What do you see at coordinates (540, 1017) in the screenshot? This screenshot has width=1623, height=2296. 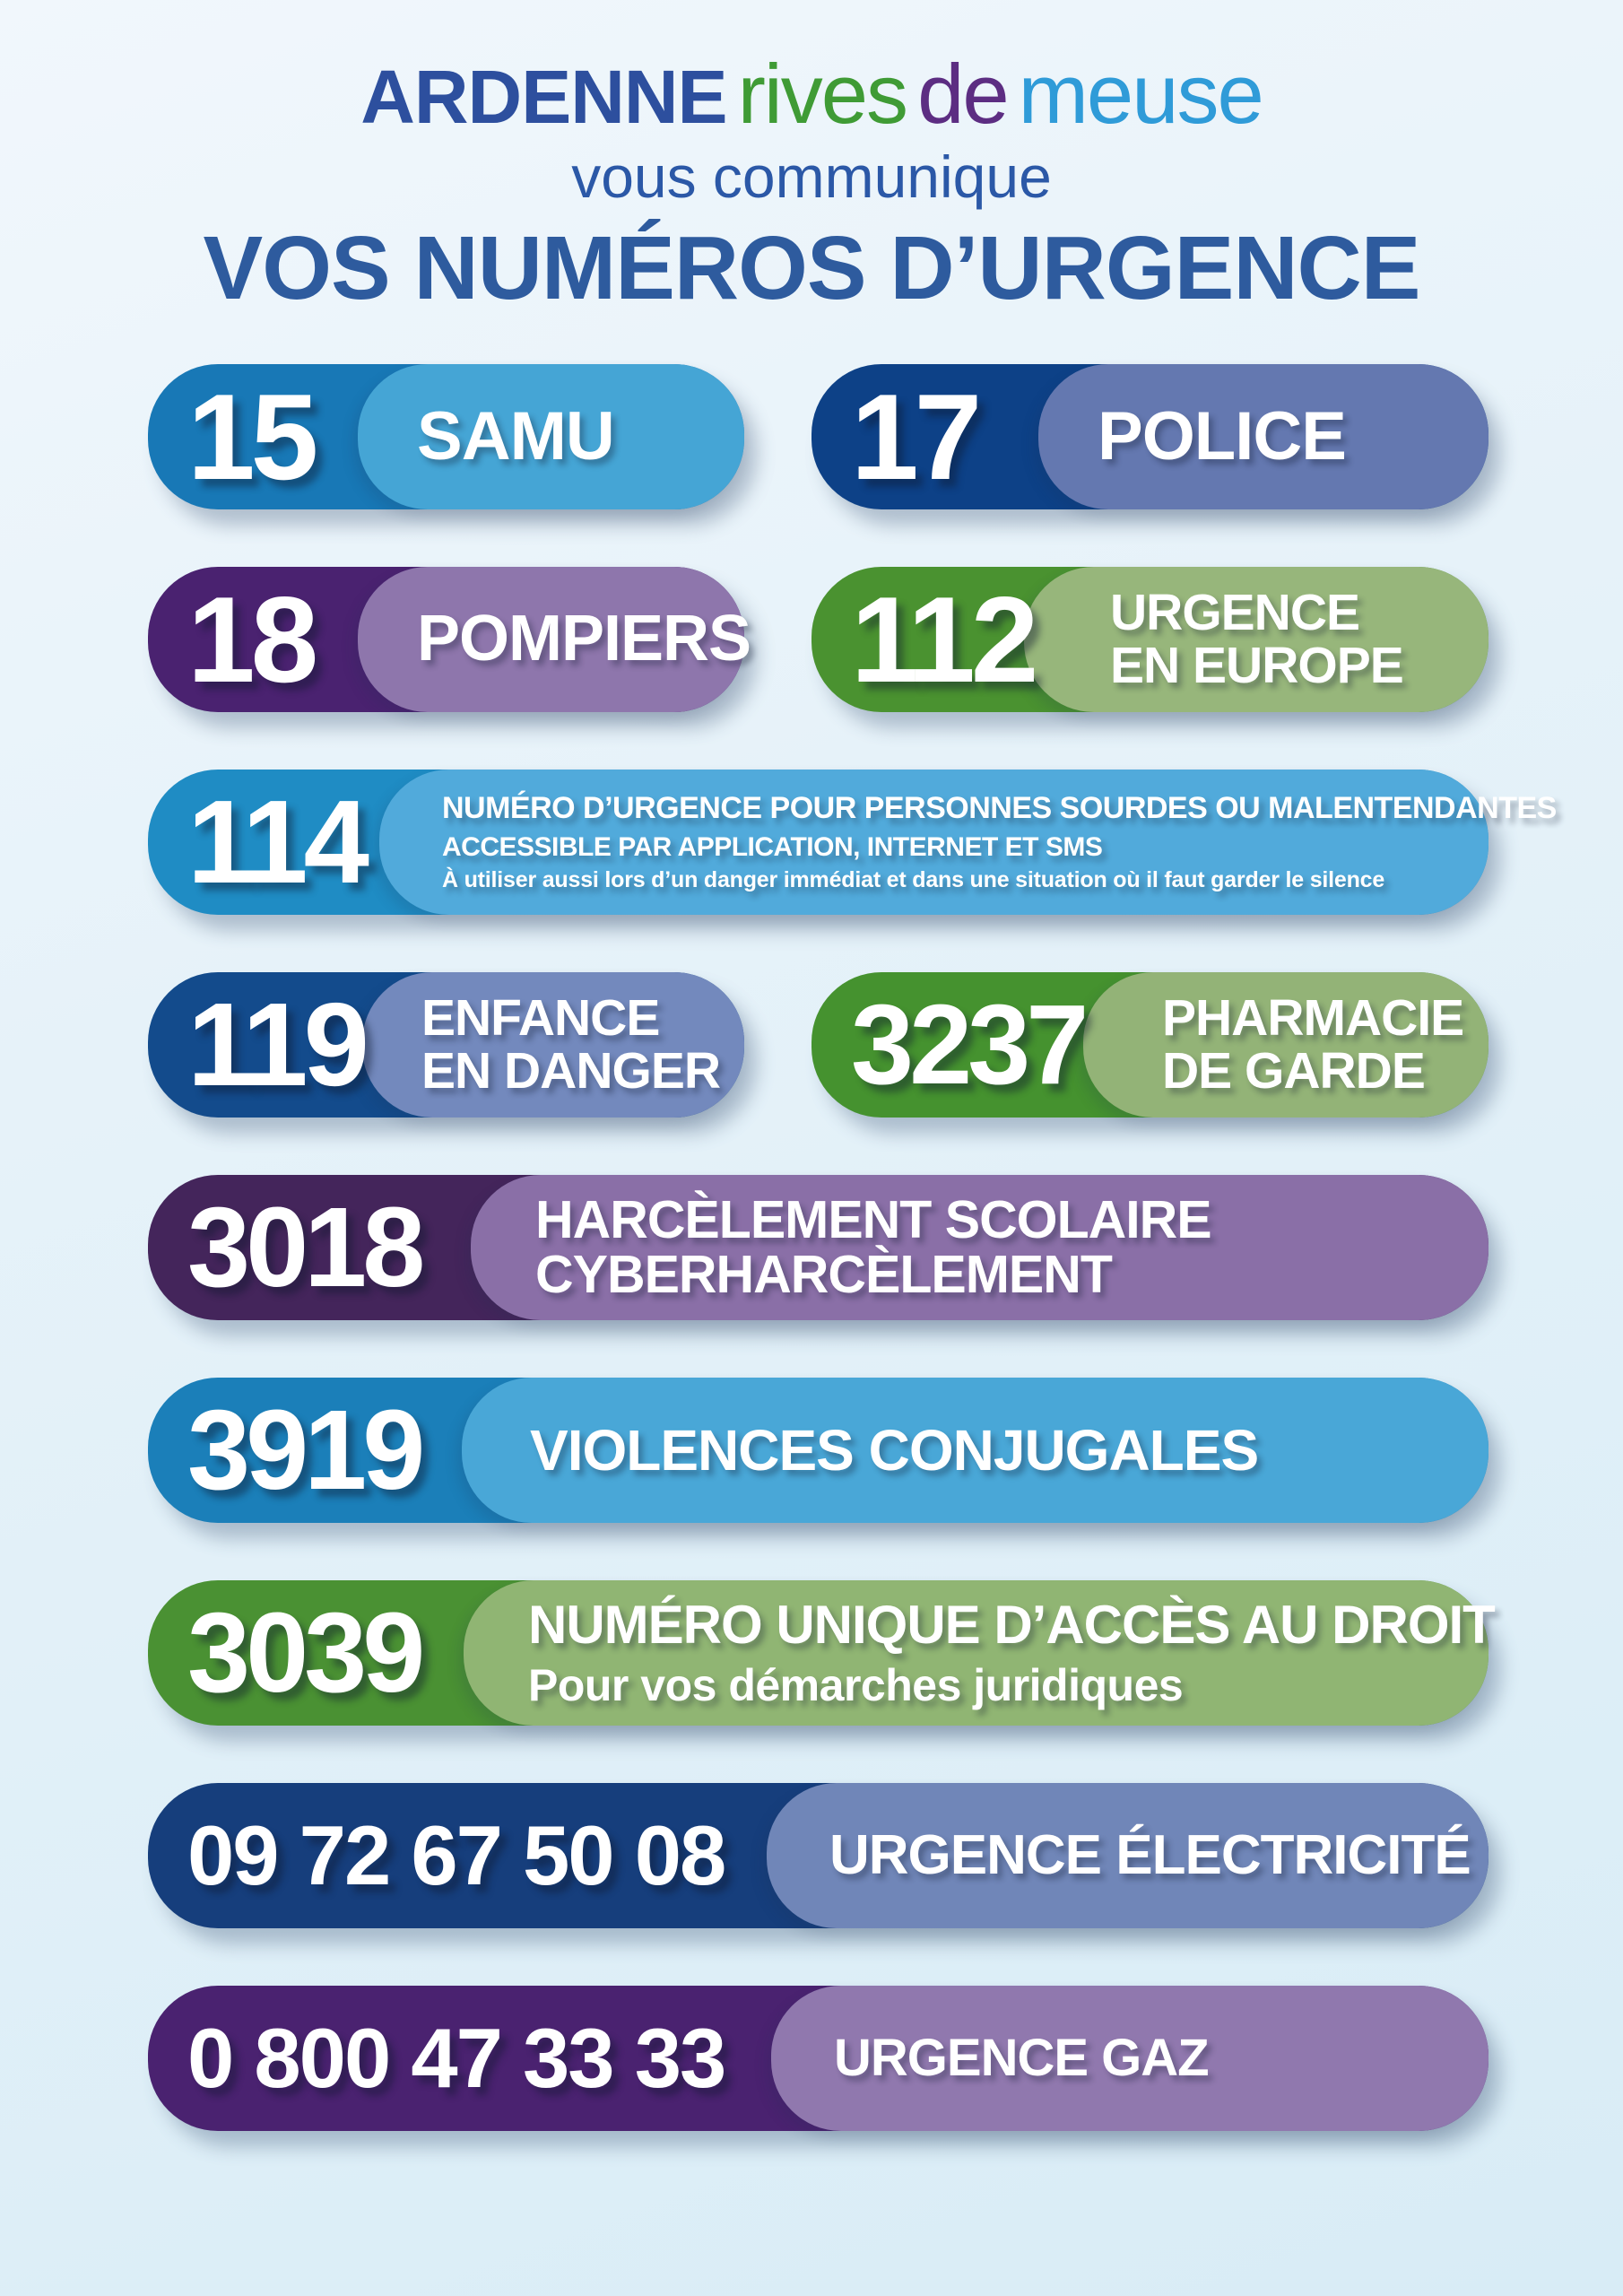 I see `badge-label: ENFANCE` at bounding box center [540, 1017].